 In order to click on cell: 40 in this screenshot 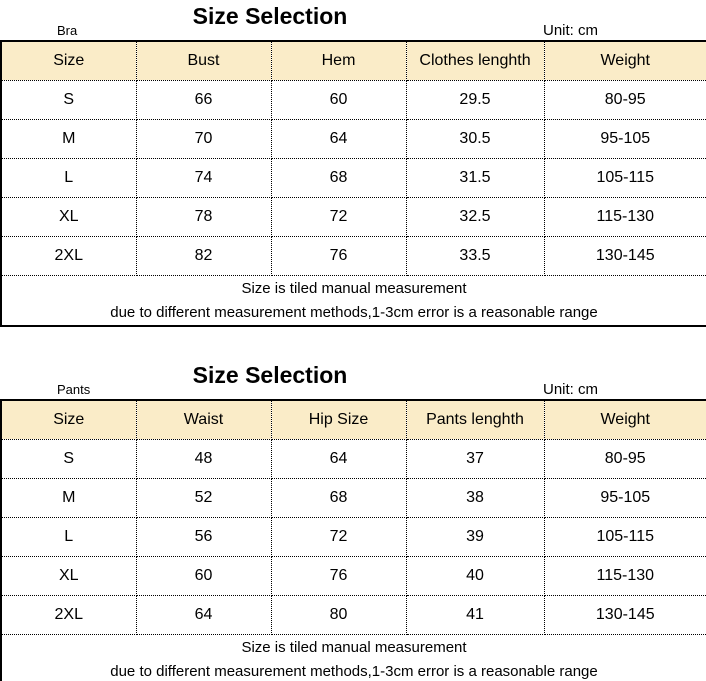, I will do `click(475, 576)`.